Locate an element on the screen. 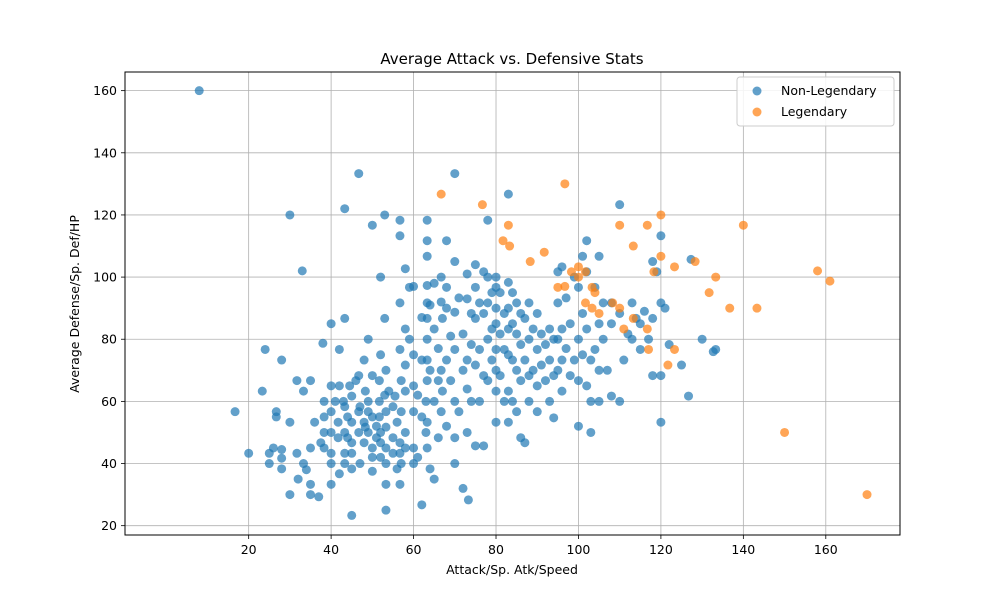  y-tick-label: 40 is located at coordinates (109, 463).